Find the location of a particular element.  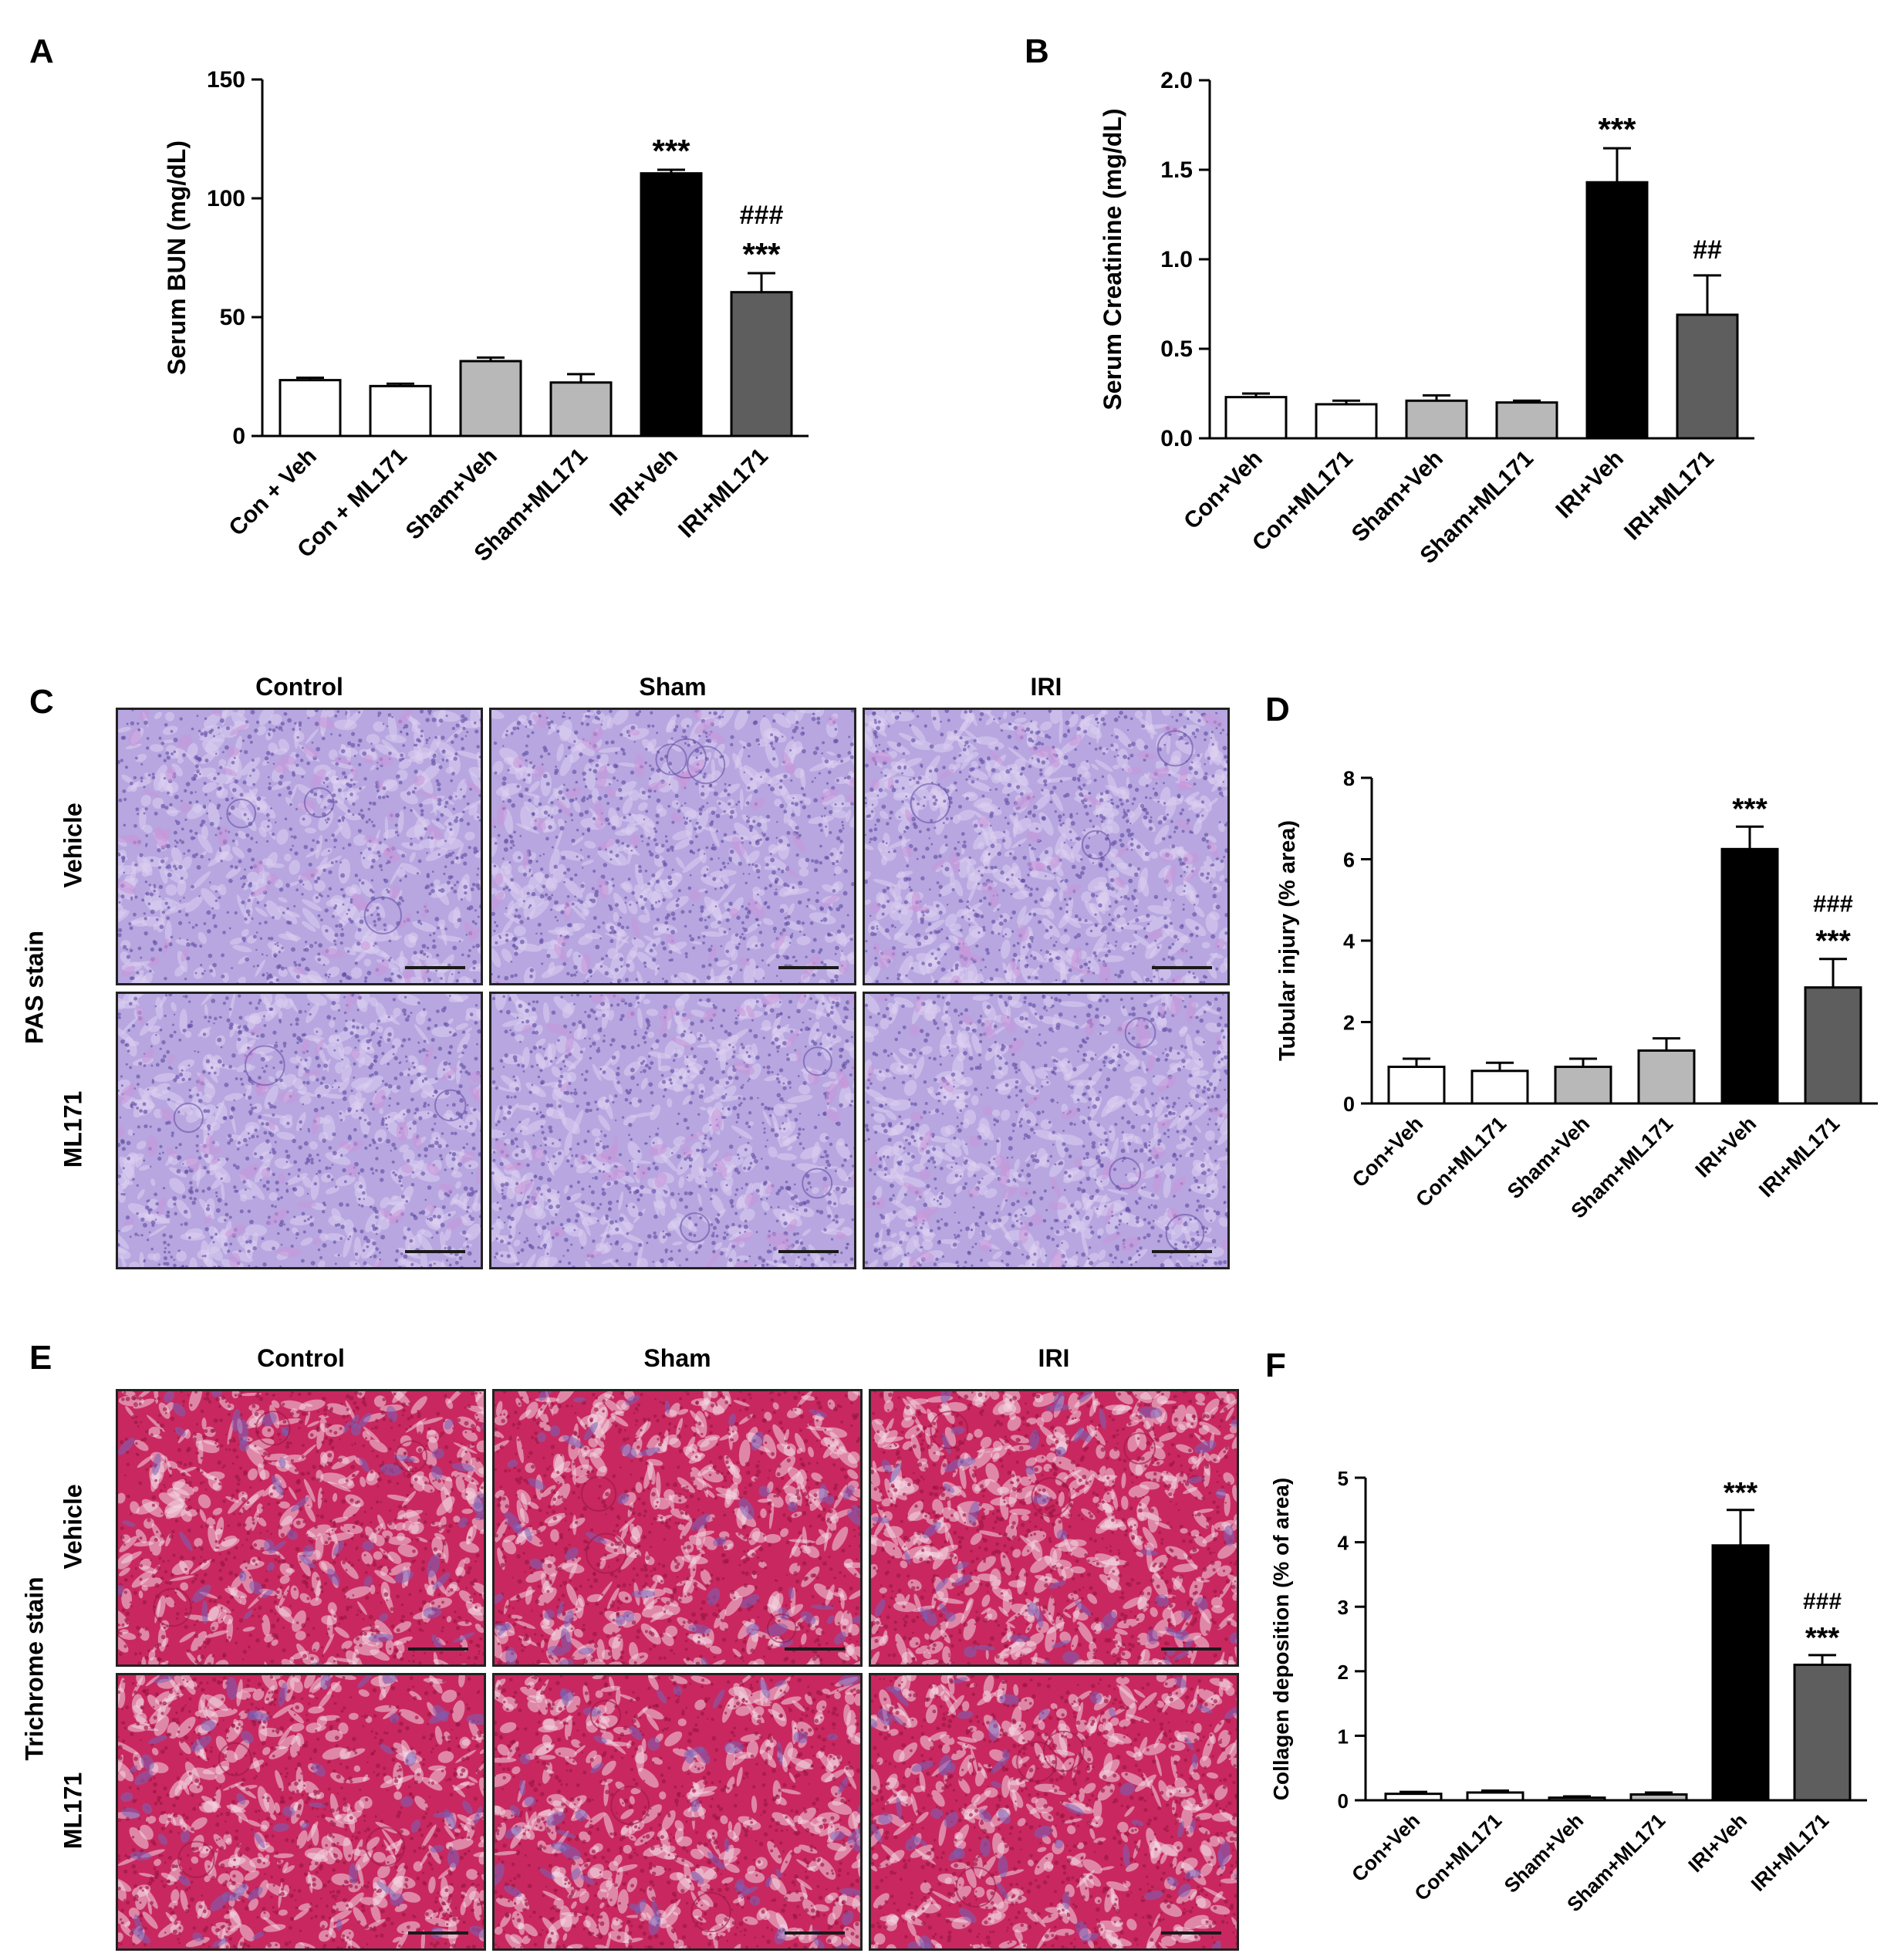

panel-label-e: E is located at coordinates (40, 1358).